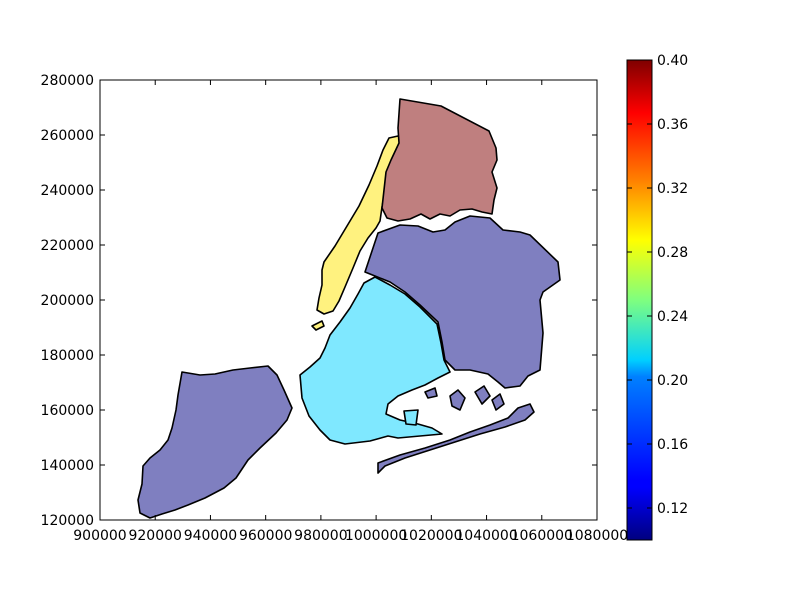 The height and width of the screenshot is (600, 800). Describe the element at coordinates (67, 301) in the screenshot. I see `y-tick-label: 200000` at that location.